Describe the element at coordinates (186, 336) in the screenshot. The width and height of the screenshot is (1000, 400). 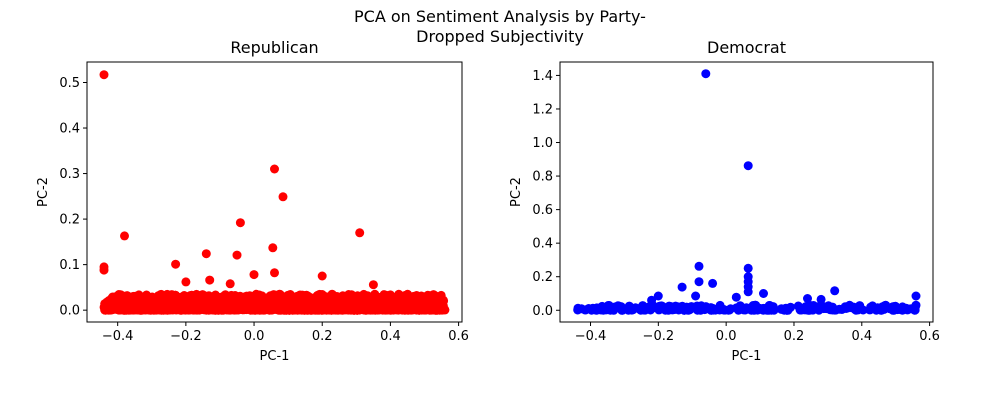
I see `x-tick-label: −0.2` at that location.